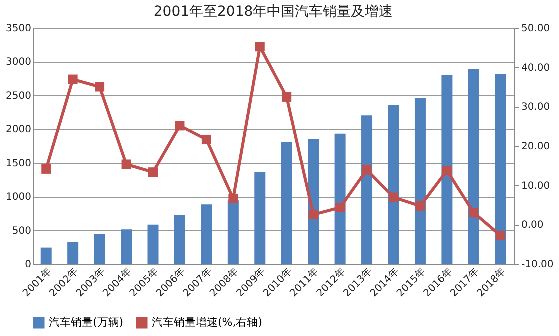  Describe the element at coordinates (86, 322) in the screenshot. I see `legend-label: 汽车销量(万辆)` at that location.